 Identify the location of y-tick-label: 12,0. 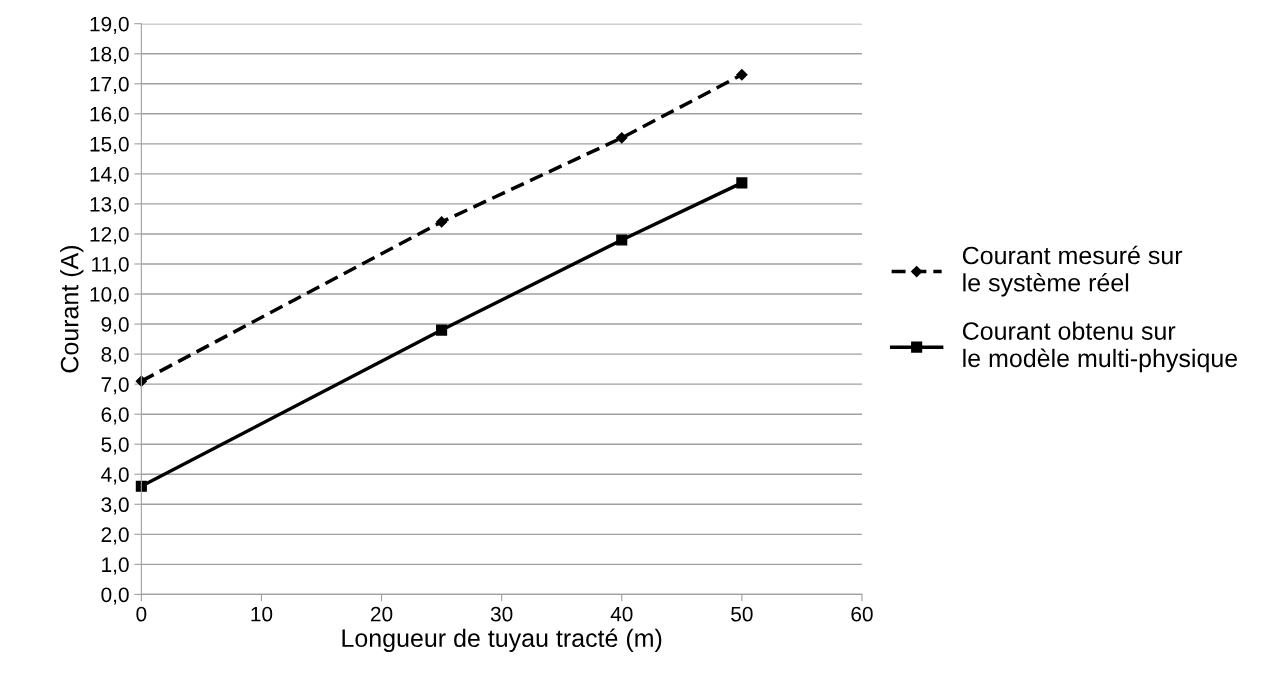
(109, 235).